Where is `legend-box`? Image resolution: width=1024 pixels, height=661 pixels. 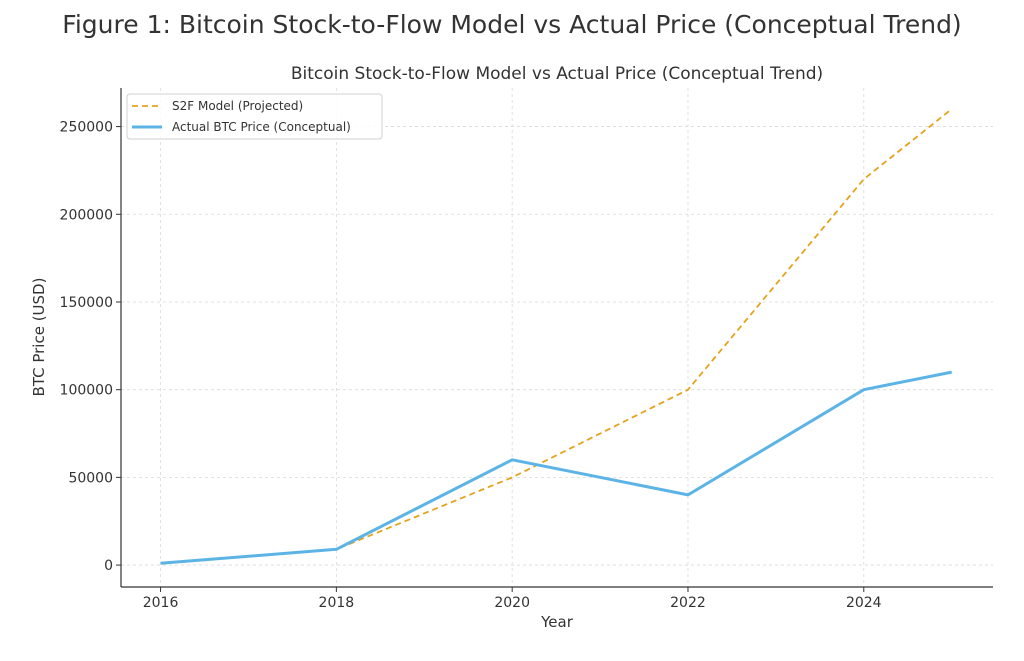 legend-box is located at coordinates (254, 116).